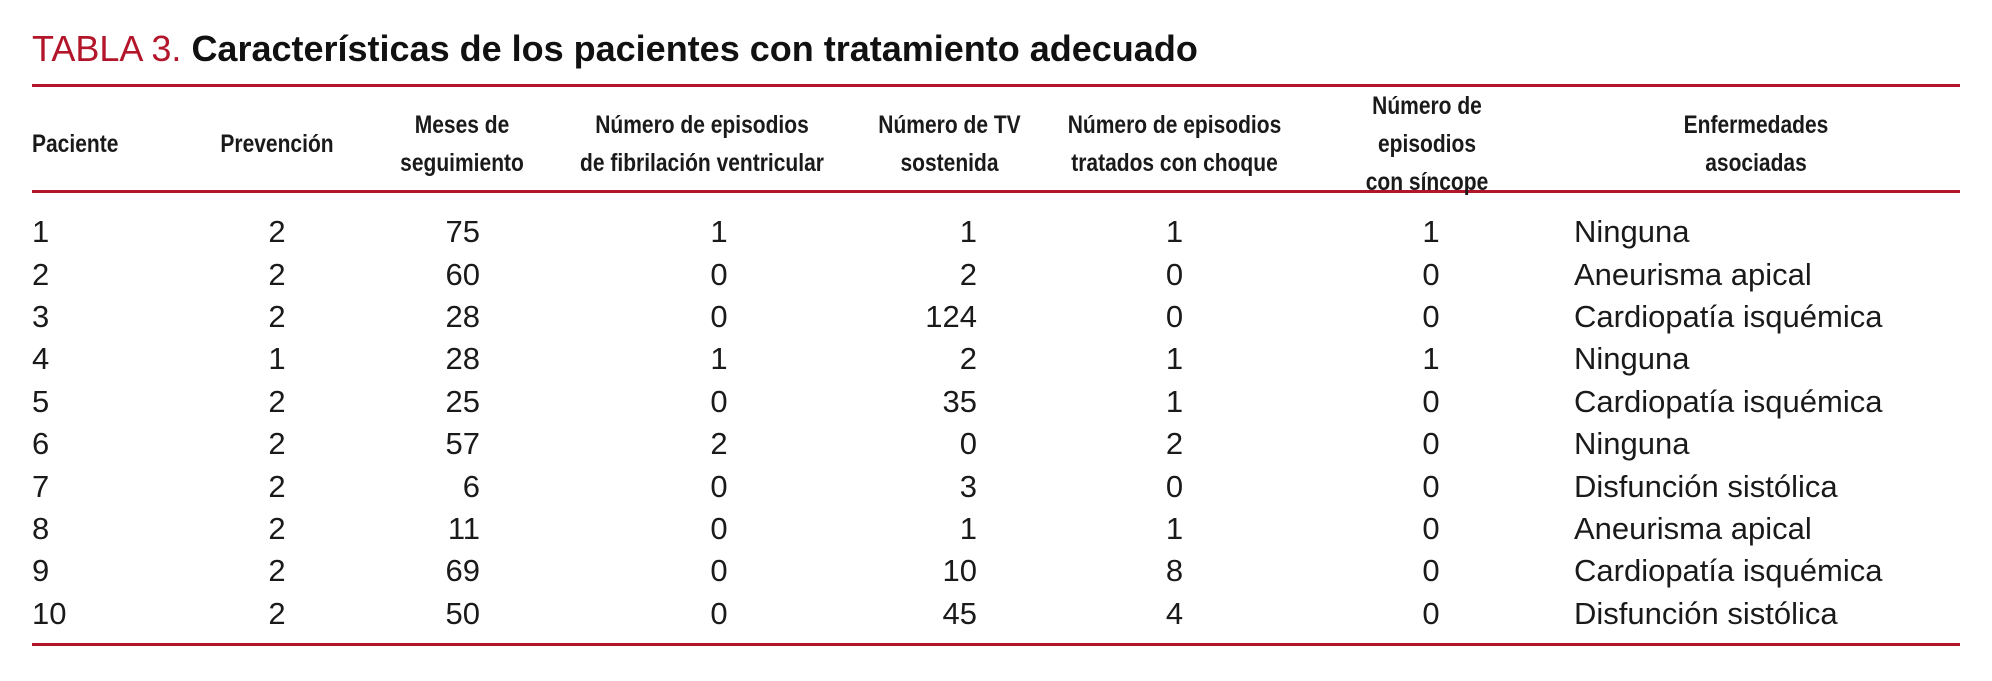 The height and width of the screenshot is (681, 1992). I want to click on top-rule, so click(996, 85).